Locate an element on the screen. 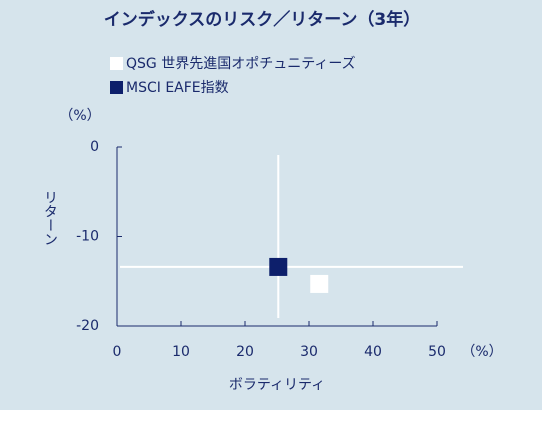 The image size is (542, 428). legend-label: QSG 世界先進国オポチュニティーズ is located at coordinates (241, 64).